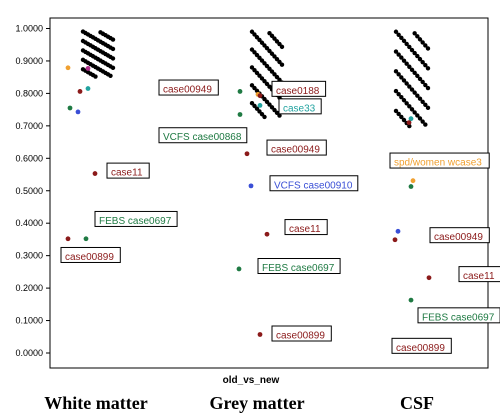 This screenshot has width=500, height=420. What do you see at coordinates (29, 223) in the screenshot?
I see `y-tick-label: 0.4000` at bounding box center [29, 223].